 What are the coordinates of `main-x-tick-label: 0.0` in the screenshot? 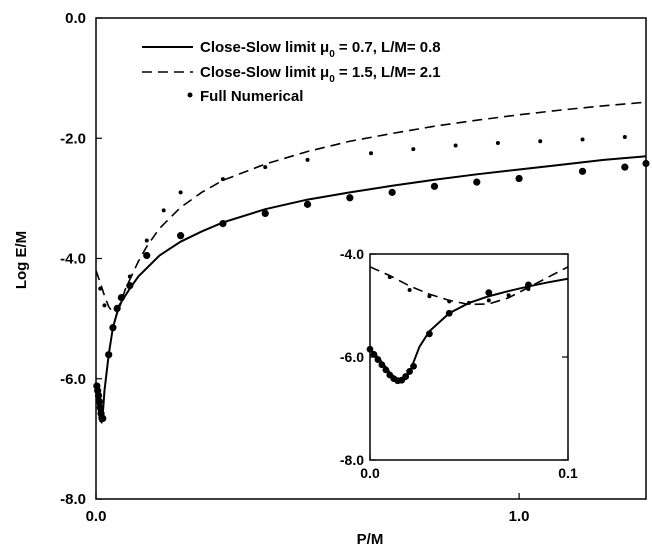 It's located at (96, 516).